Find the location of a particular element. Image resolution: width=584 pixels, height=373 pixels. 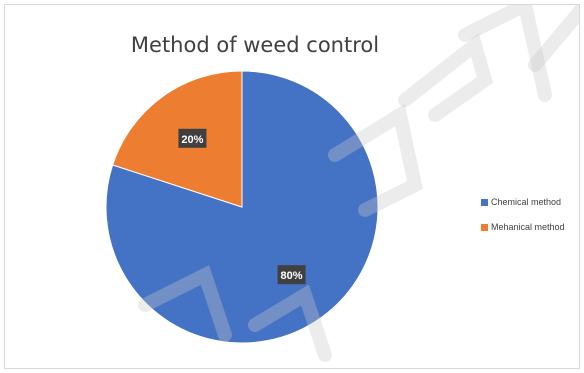

legend: Chemical method Mehanical method is located at coordinates (523, 221).